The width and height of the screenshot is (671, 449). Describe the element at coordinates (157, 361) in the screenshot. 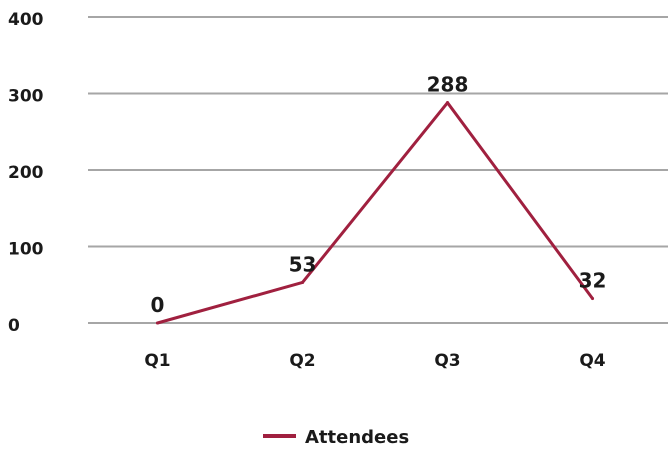

I see `x-tick-label: Q1` at that location.